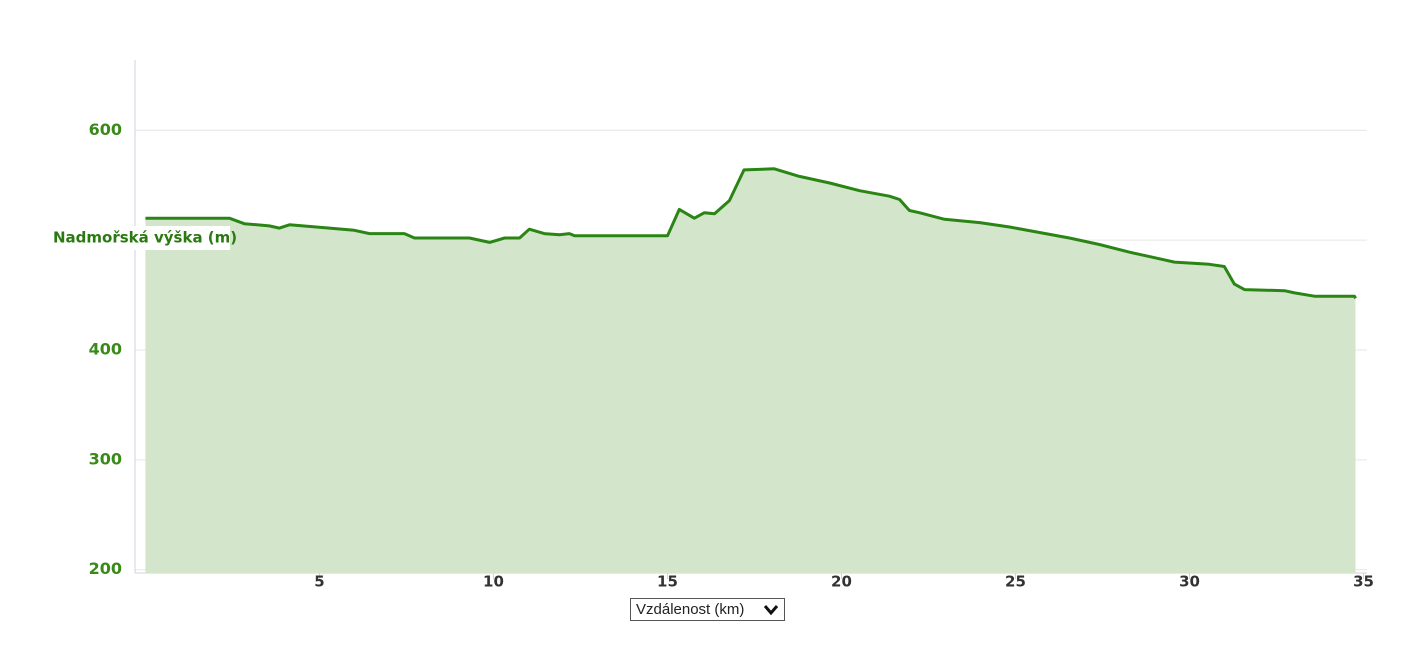  I want to click on x-tick-label: 5, so click(319, 582).